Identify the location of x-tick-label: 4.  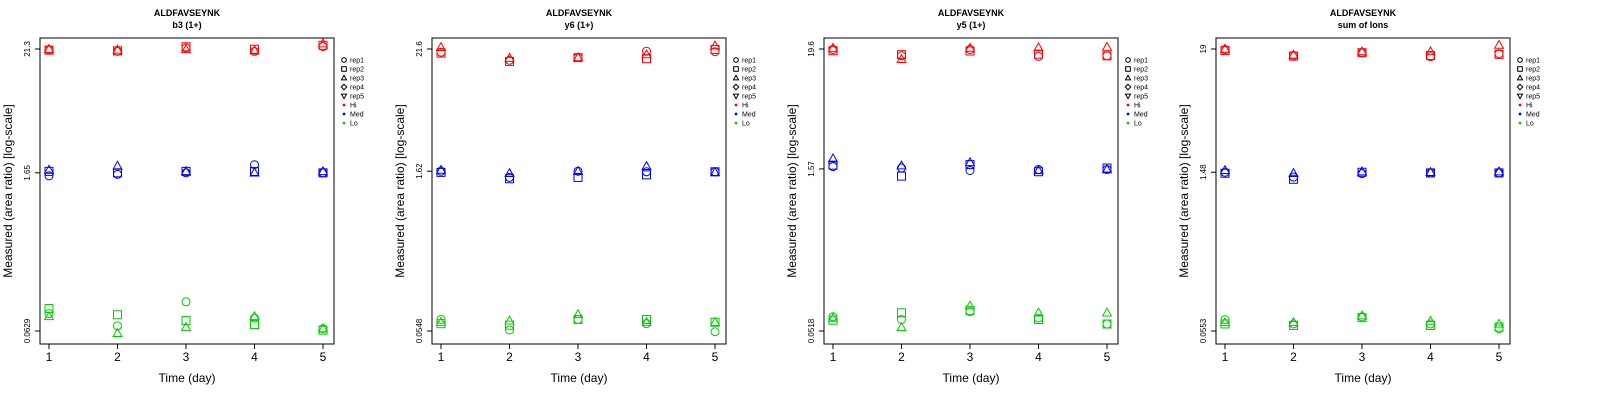
(1038, 357).